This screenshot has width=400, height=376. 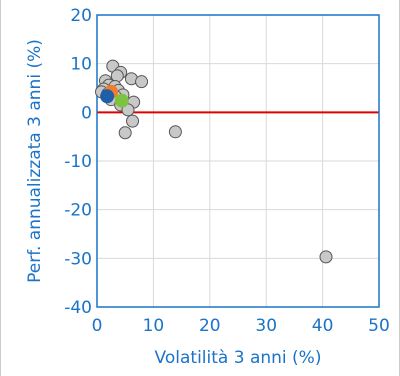 What do you see at coordinates (86, 113) in the screenshot?
I see `y-tick-label: 0` at bounding box center [86, 113].